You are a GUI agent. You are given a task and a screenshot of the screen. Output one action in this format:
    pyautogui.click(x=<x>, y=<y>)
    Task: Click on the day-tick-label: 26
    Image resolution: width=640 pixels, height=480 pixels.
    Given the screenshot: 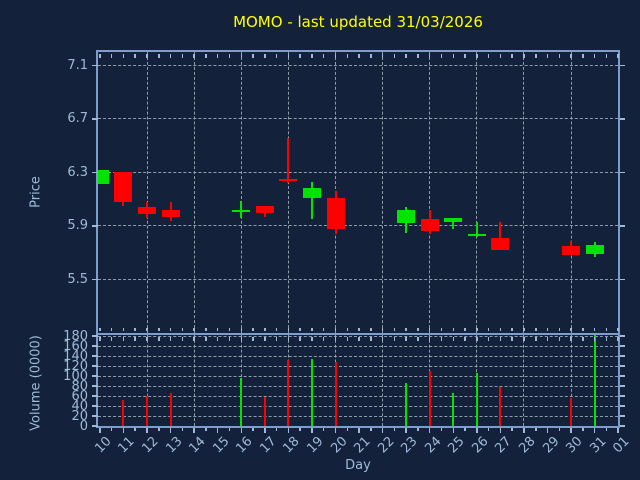 What is the action you would take?
    pyautogui.click(x=480, y=445)
    